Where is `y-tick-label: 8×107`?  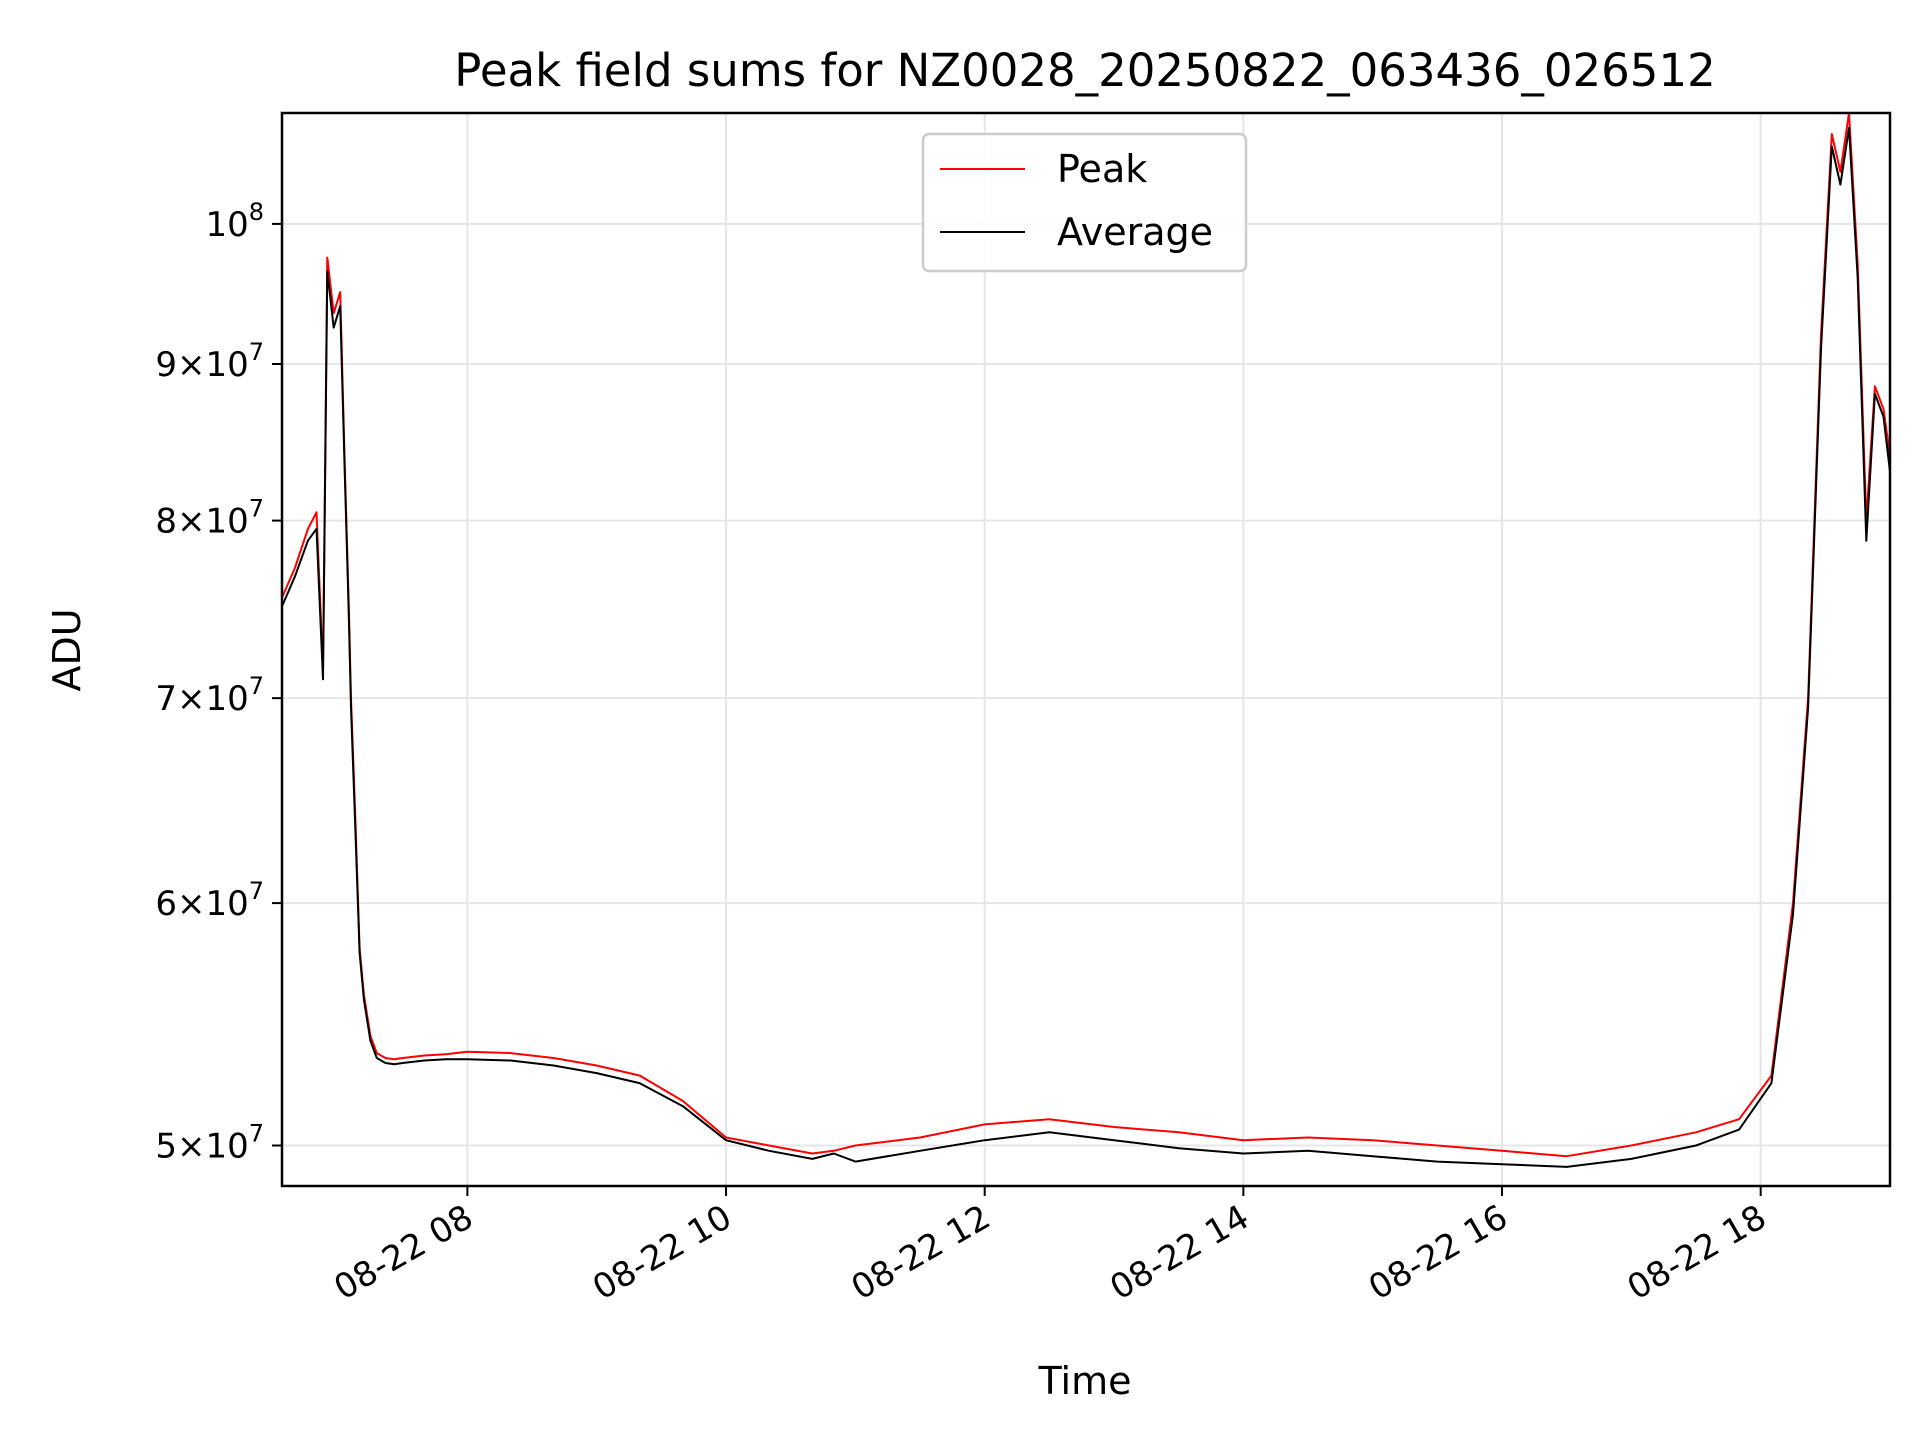 y-tick-label: 8×107 is located at coordinates (209, 518).